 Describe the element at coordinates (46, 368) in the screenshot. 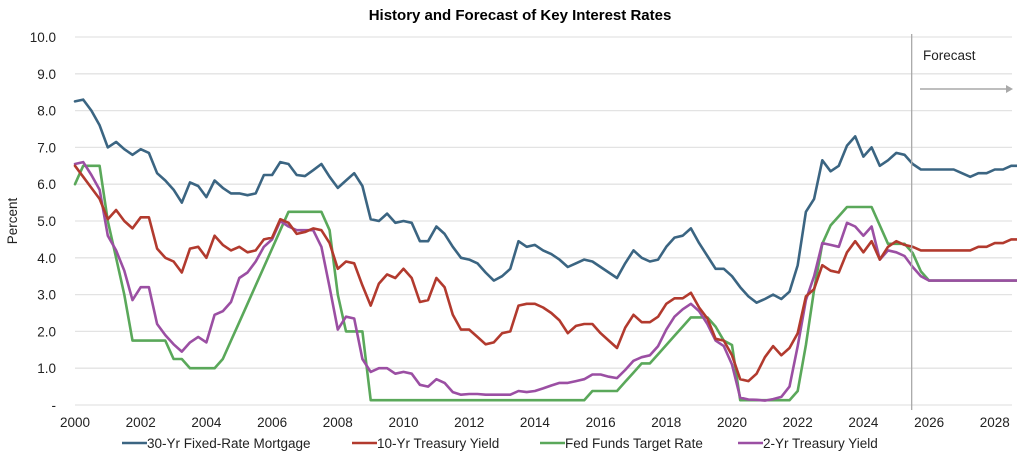

I see `y-tick-label: 1.0` at that location.